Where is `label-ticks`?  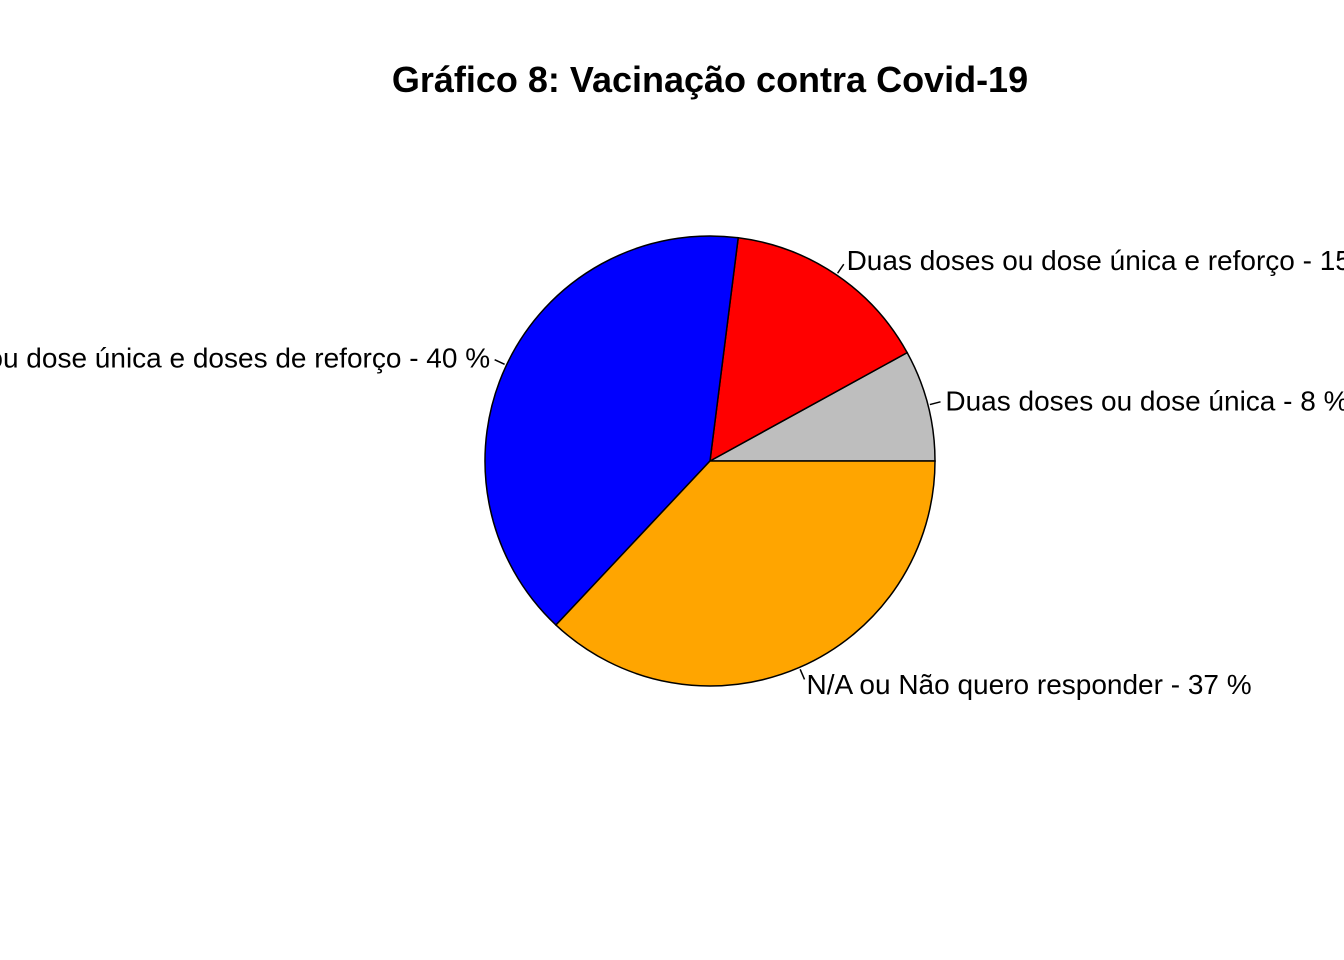 label-ticks is located at coordinates (717, 471).